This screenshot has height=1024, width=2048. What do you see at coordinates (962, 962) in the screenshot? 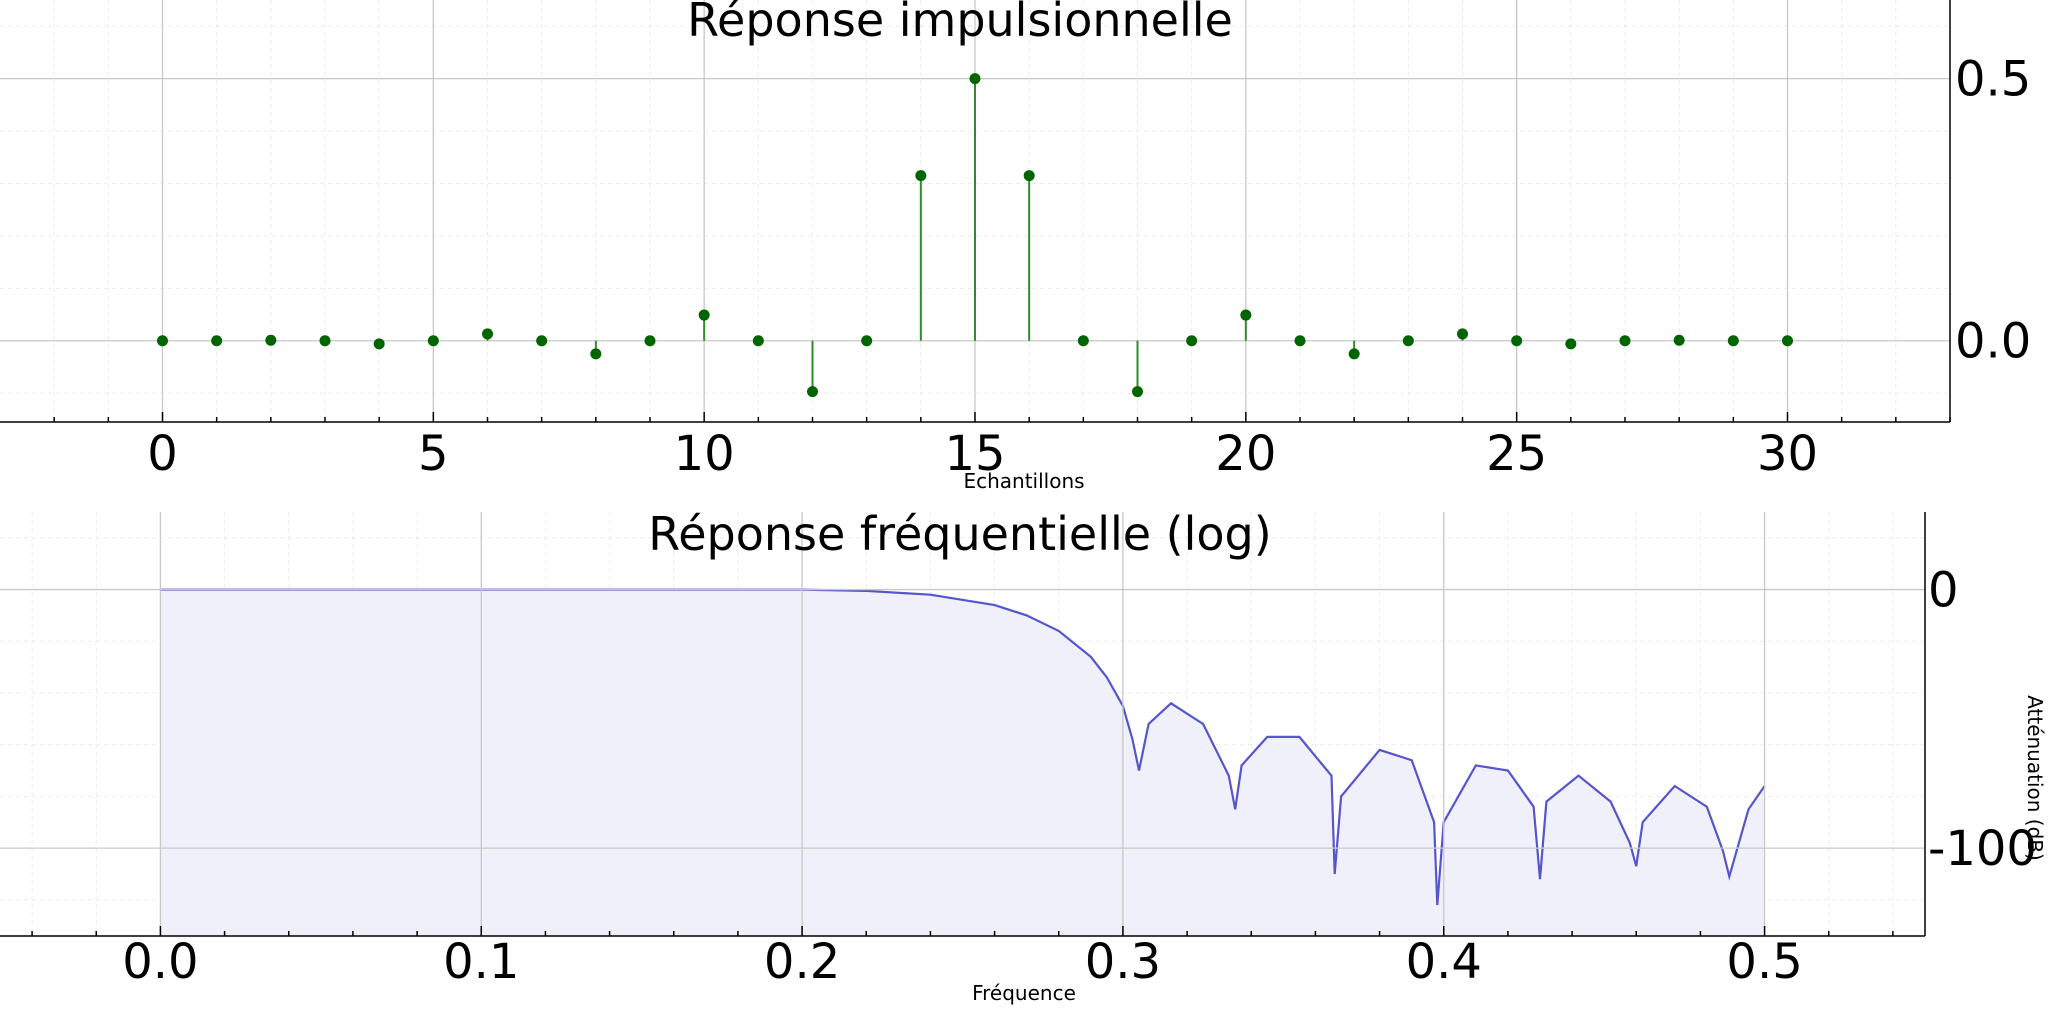
I see `freq-x-tick-labels: 0.0 0.1 0.2 0.3 0.4 0.5` at bounding box center [962, 962].